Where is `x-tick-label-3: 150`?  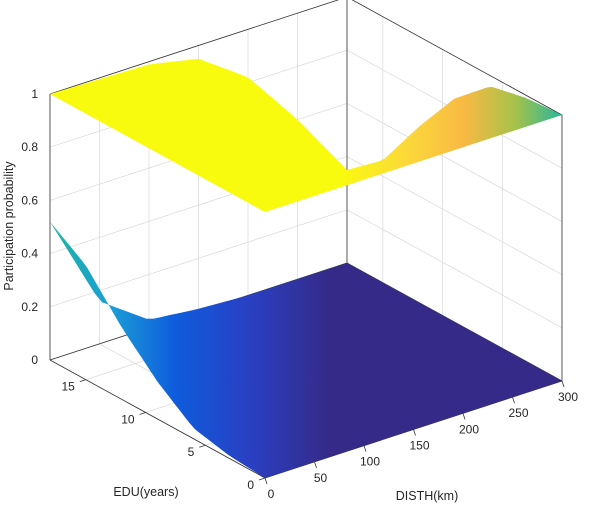 x-tick-label-3: 150 is located at coordinates (419, 446).